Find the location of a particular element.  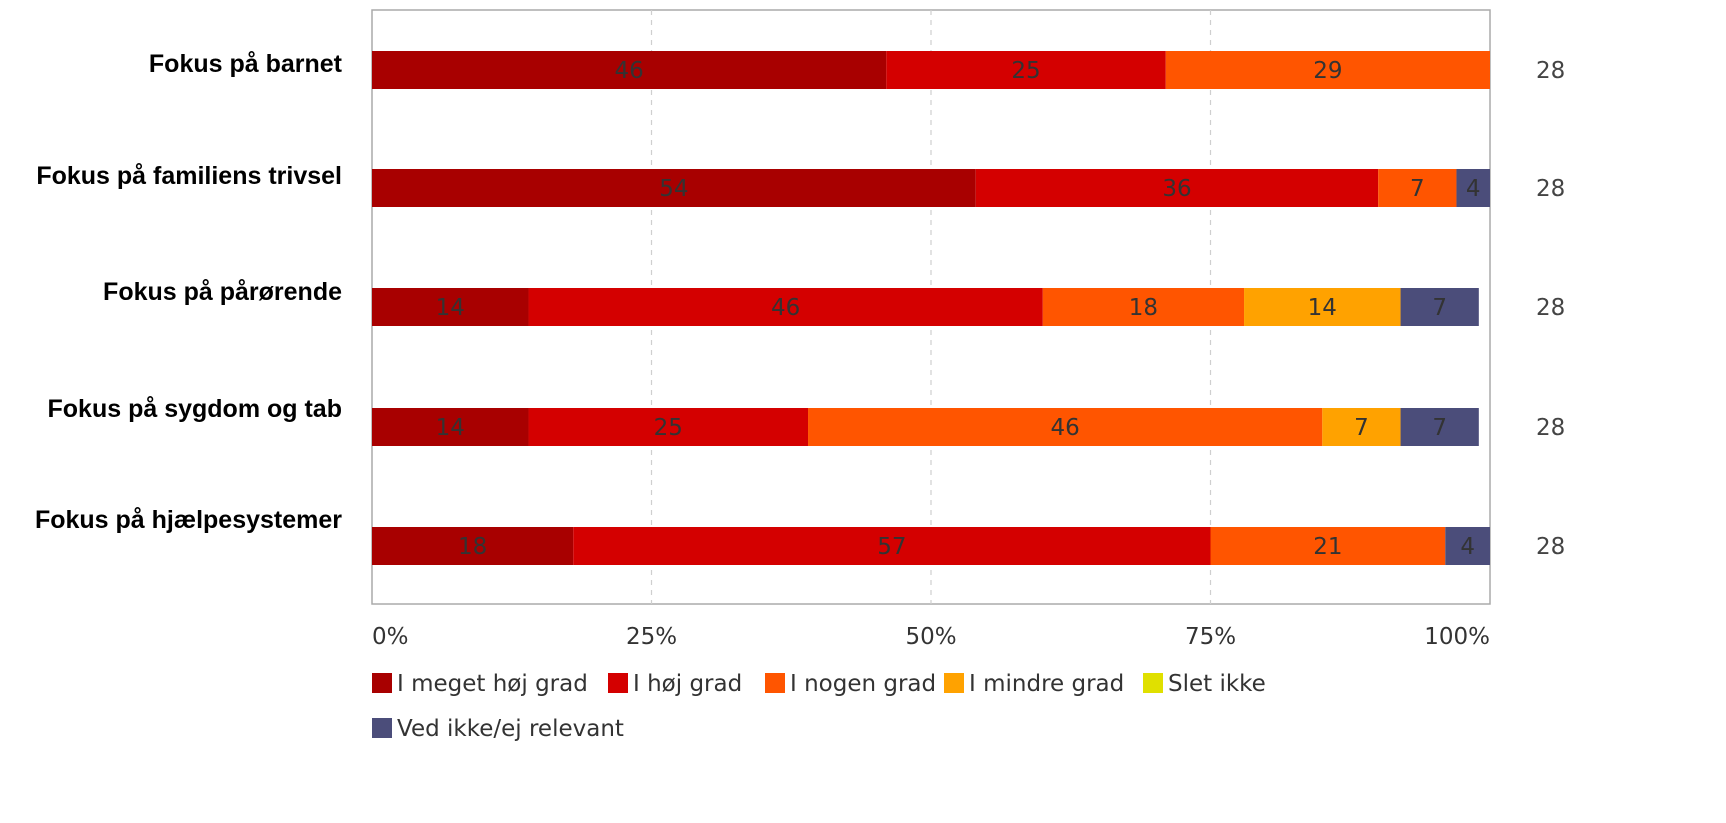

legend-swatch-ved-ikke-ej-relevant is located at coordinates (382, 728).